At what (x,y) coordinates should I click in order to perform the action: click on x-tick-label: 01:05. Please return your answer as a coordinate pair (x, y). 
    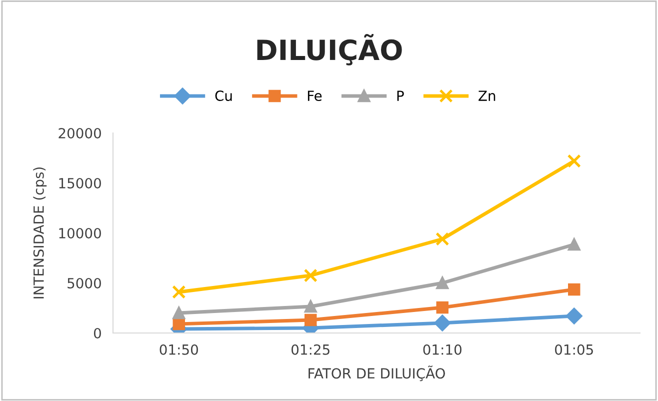
    Looking at the image, I should click on (574, 349).